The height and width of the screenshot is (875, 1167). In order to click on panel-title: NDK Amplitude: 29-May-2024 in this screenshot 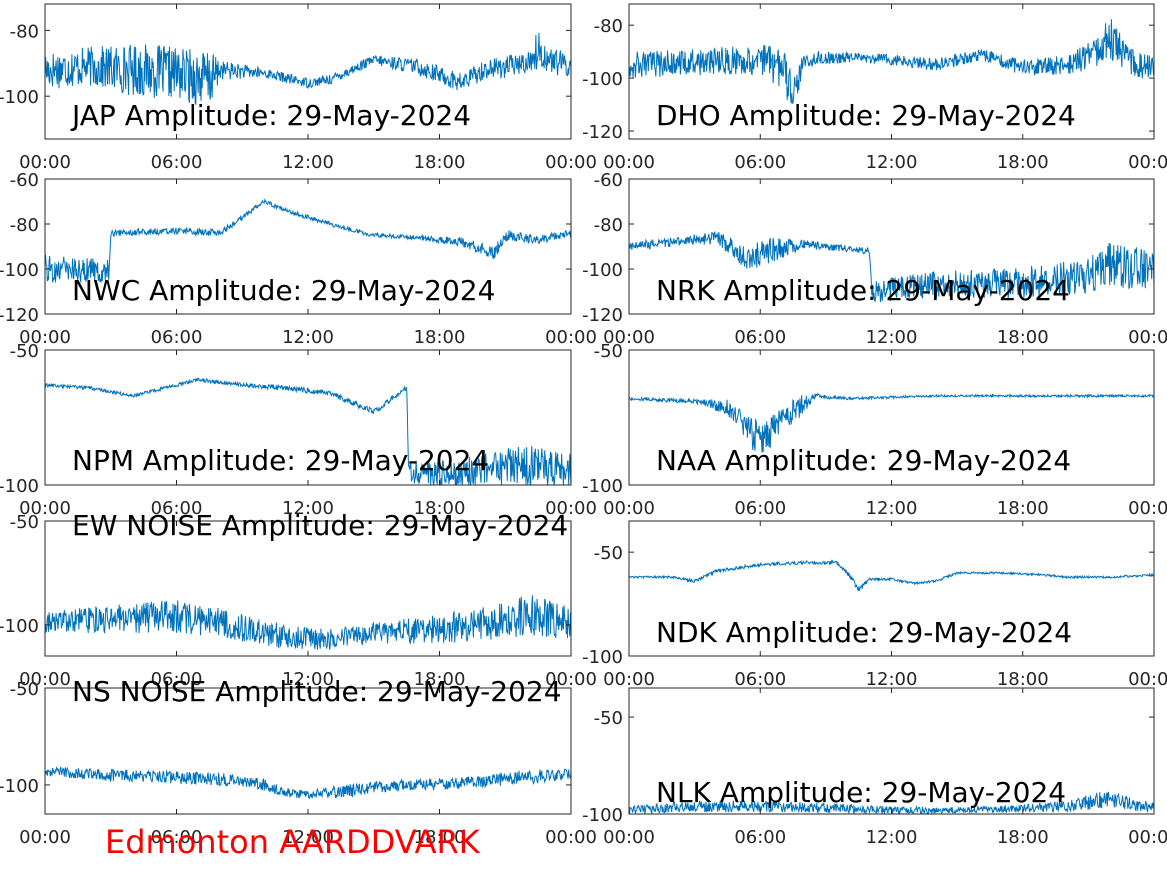, I will do `click(864, 632)`.